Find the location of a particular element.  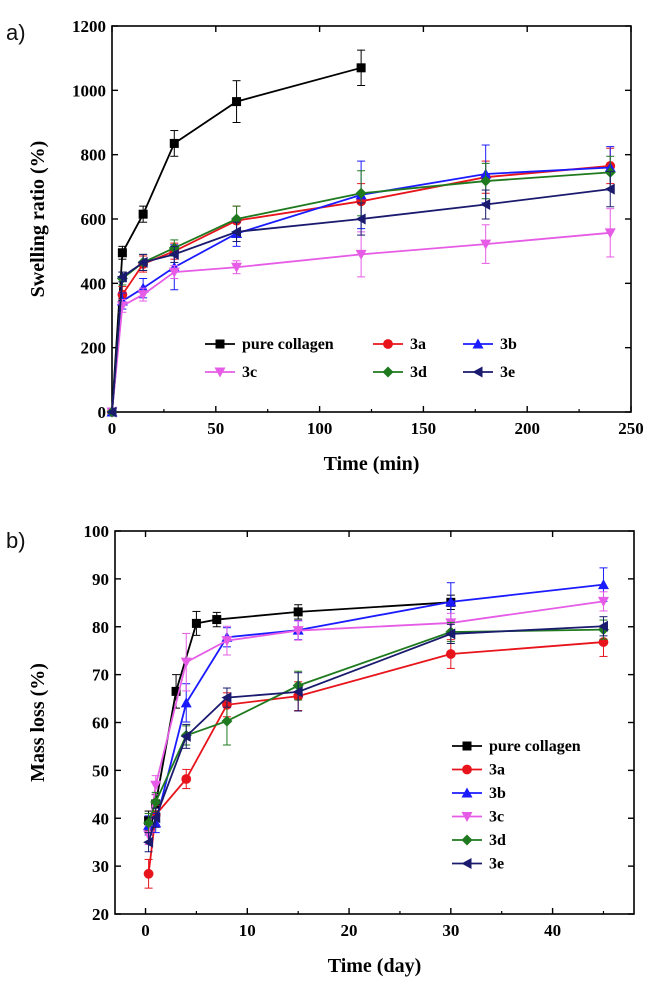

chart-b-legend-item-3e-marker is located at coordinates (466, 863).